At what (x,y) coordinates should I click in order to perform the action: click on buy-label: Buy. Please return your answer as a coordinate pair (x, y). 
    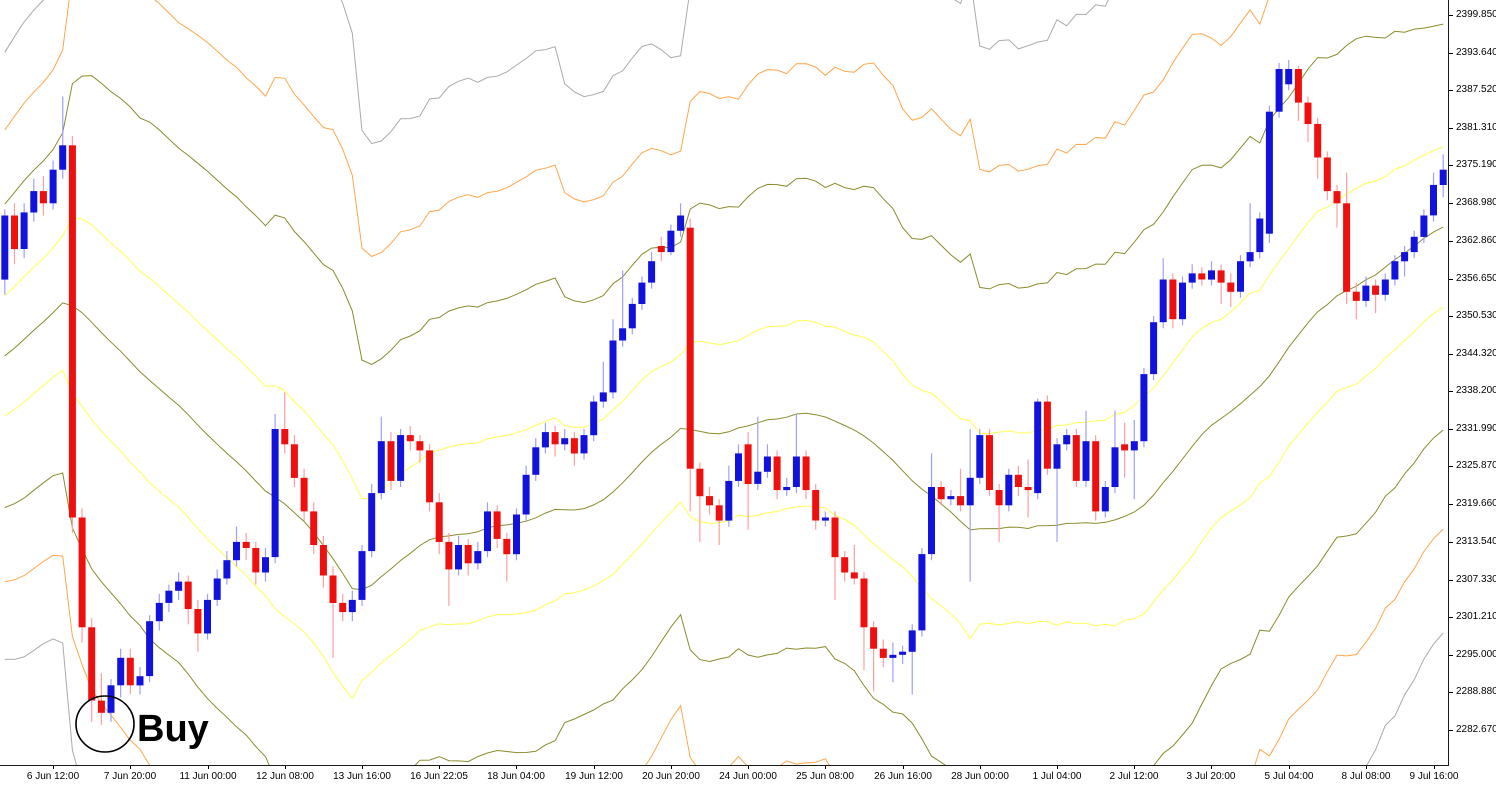
    Looking at the image, I should click on (173, 729).